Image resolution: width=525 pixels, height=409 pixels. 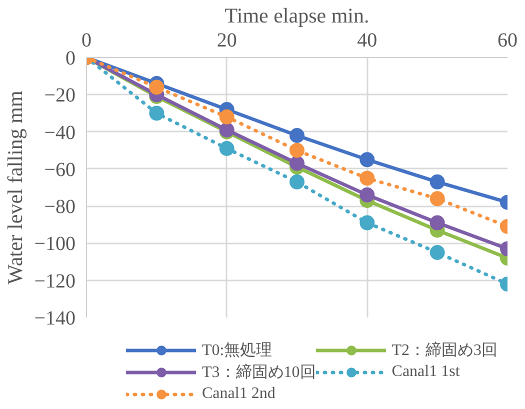 I want to click on y-tick-label: 0, so click(x=71, y=59).